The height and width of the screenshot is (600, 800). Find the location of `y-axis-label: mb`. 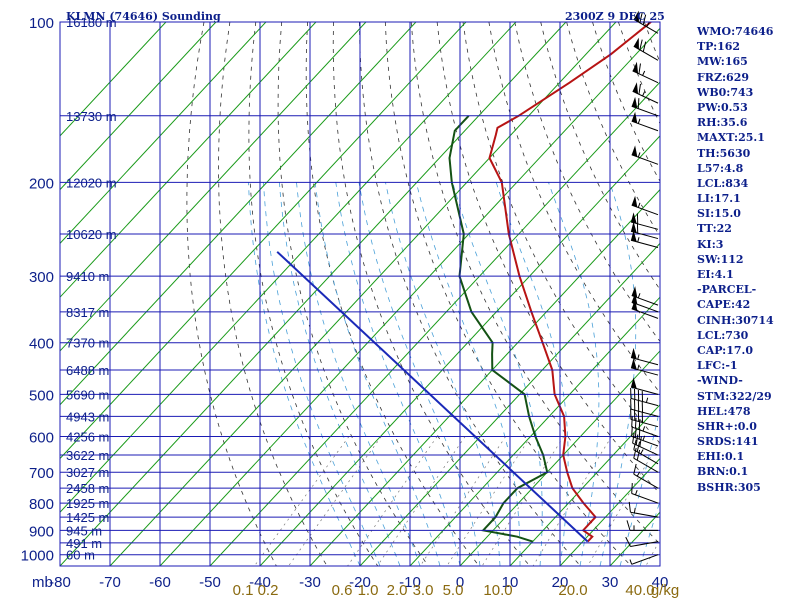

y-axis-label: mb is located at coordinates (42, 582).